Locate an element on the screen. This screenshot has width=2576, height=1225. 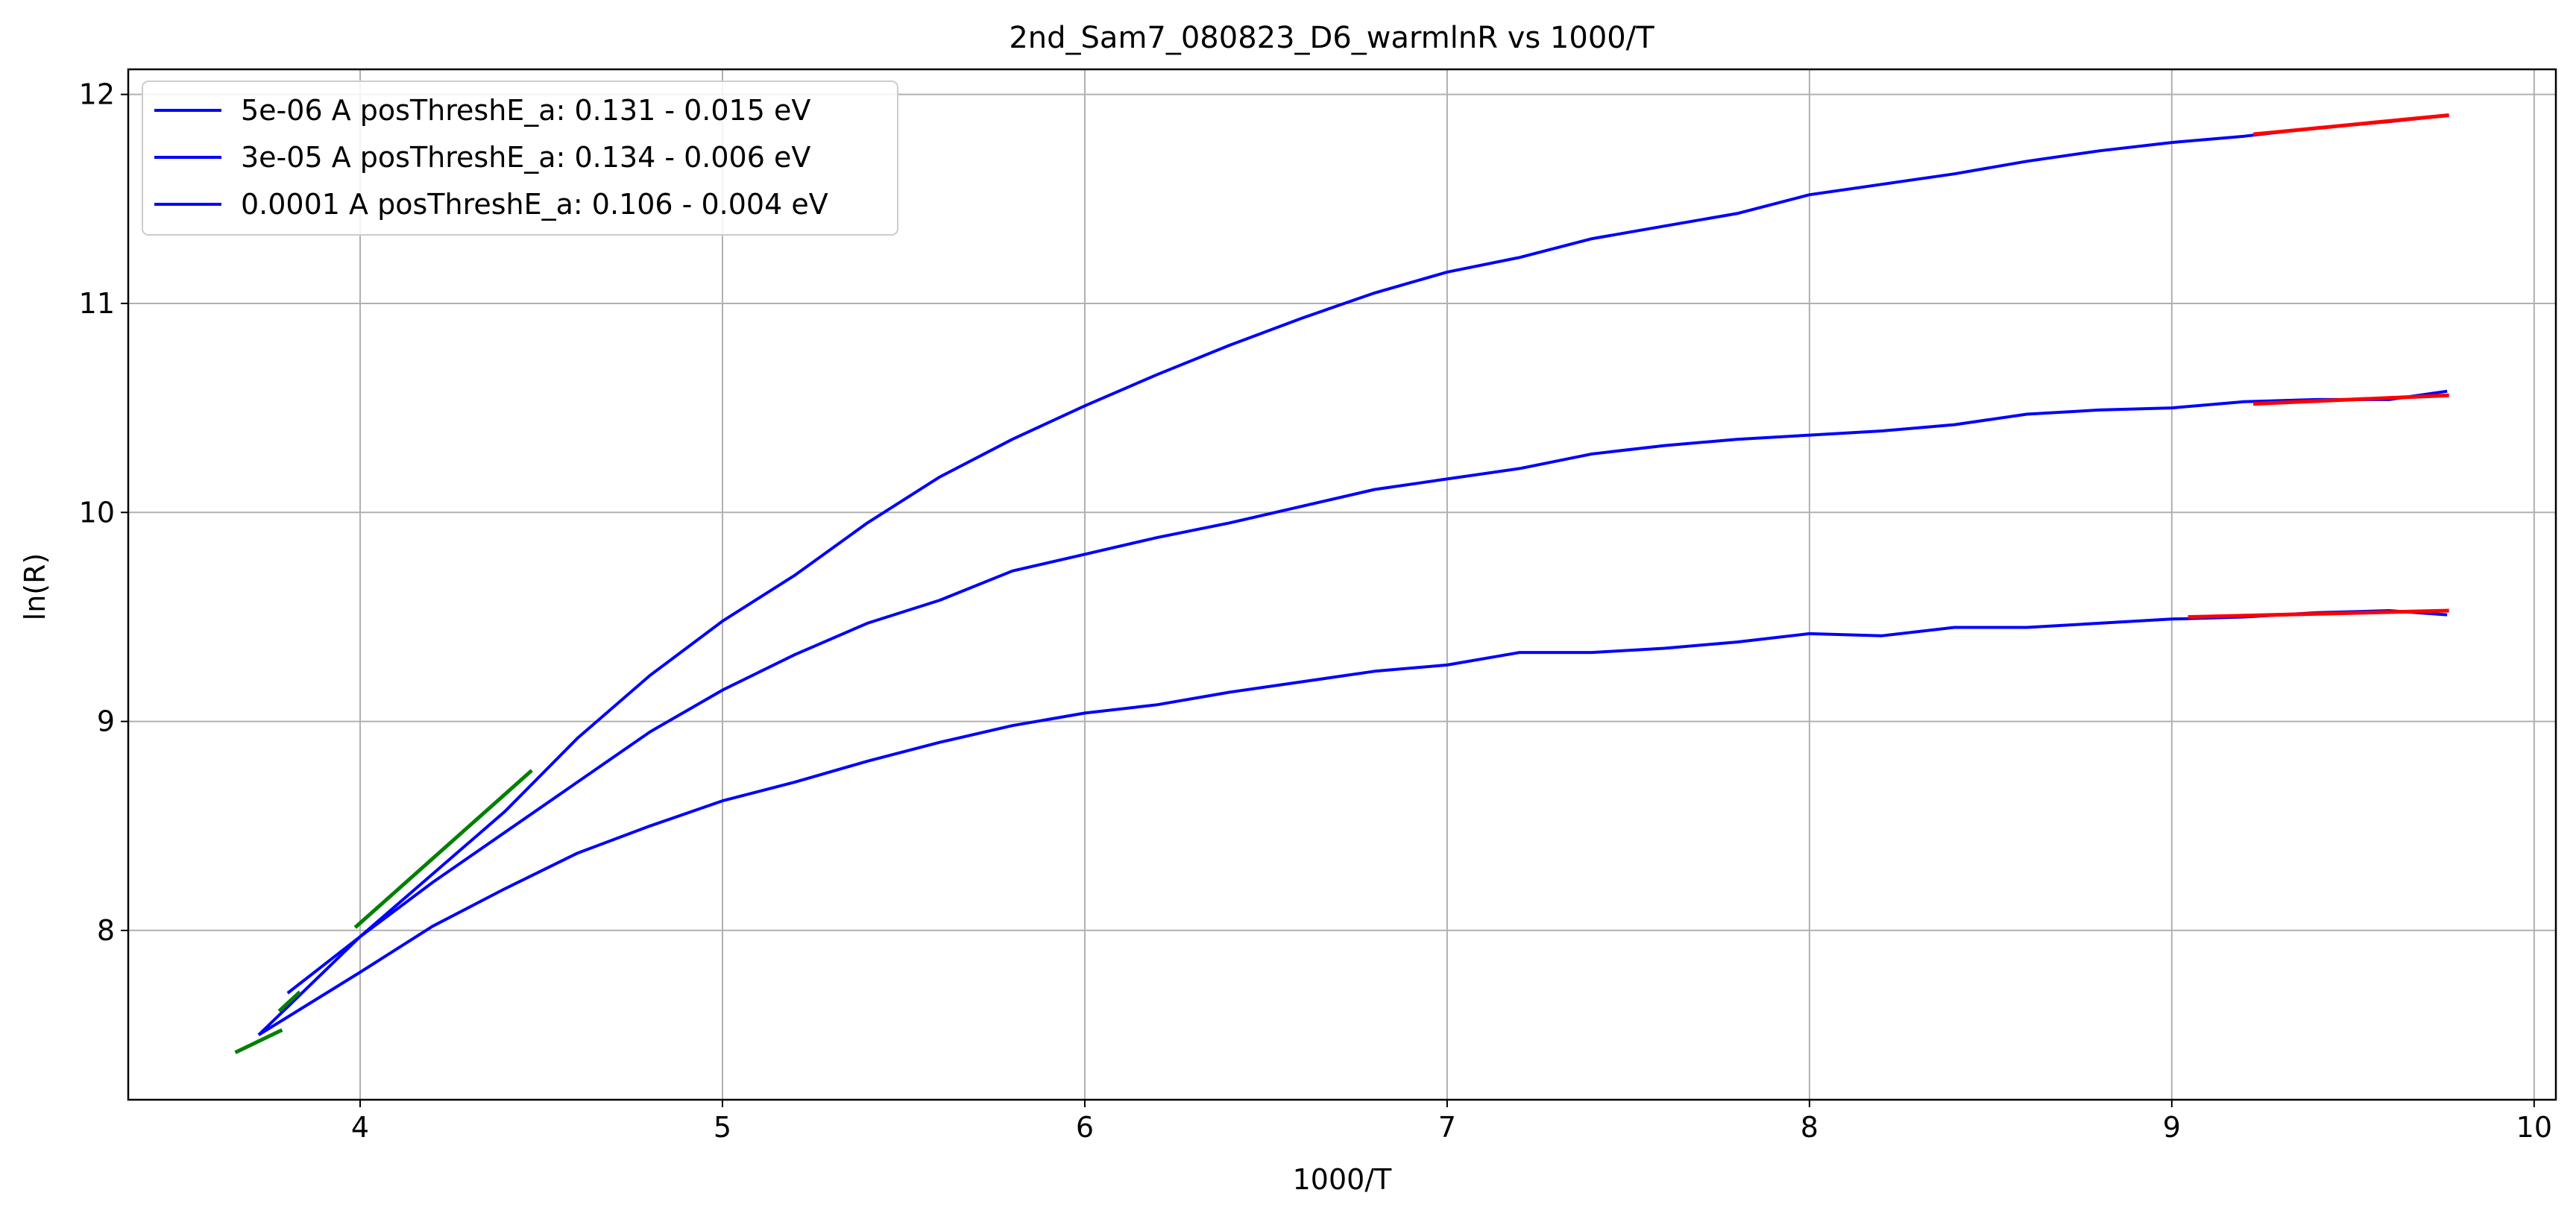
x-tick-label: 5 is located at coordinates (722, 1128).